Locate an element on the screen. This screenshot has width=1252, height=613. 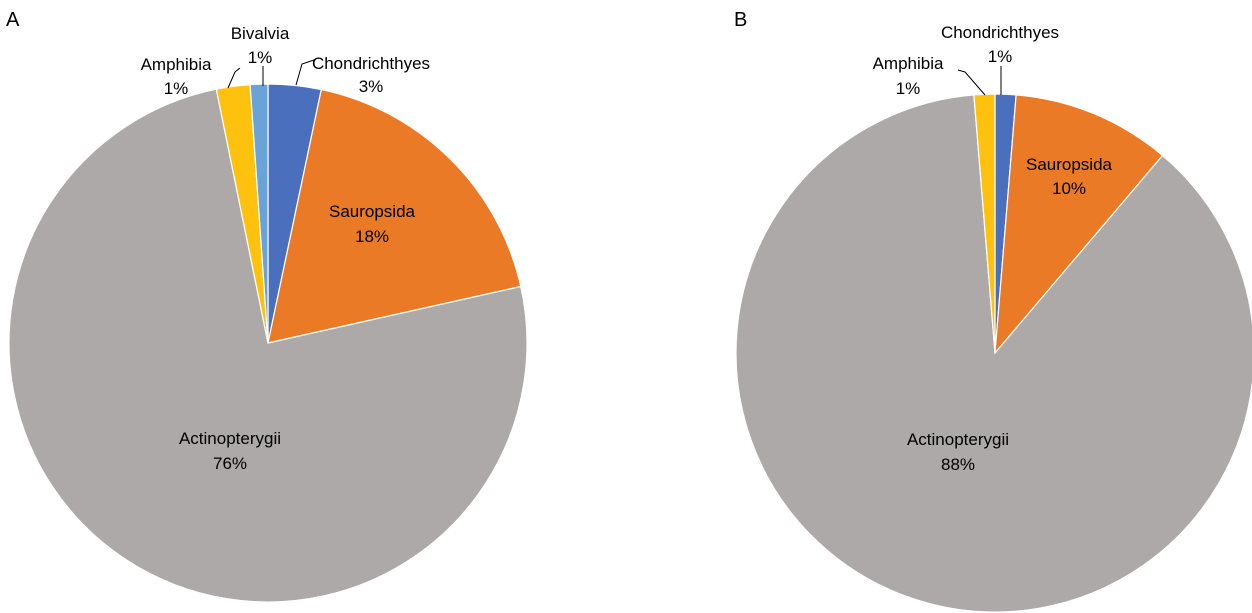
pie-a-label-actinopterygii-name: Actinopterygii is located at coordinates (230, 438).